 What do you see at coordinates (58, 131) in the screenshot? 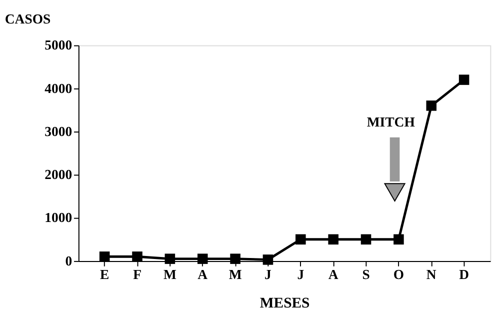
I see `y-tick-label: 3000` at bounding box center [58, 131].